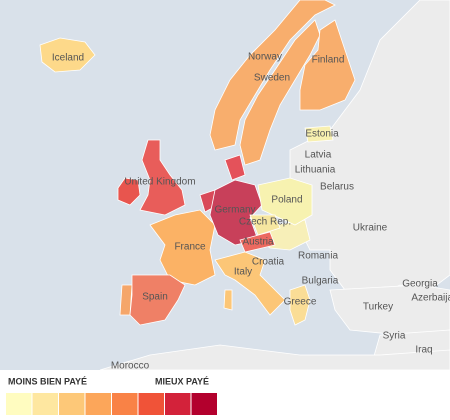  Describe the element at coordinates (328, 60) in the screenshot. I see `region-label: Finland` at that location.